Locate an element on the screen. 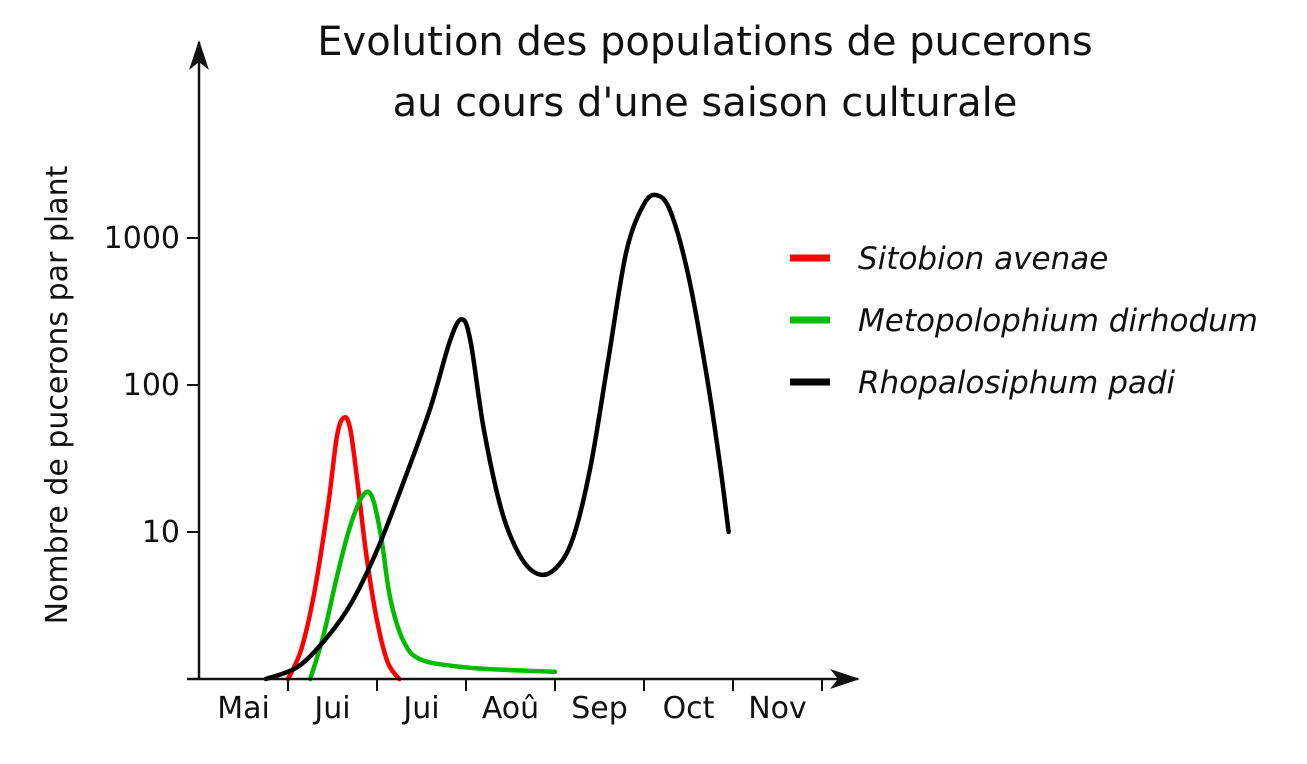 The image size is (1307, 764). x-tick-label: Aoû is located at coordinates (510, 708).